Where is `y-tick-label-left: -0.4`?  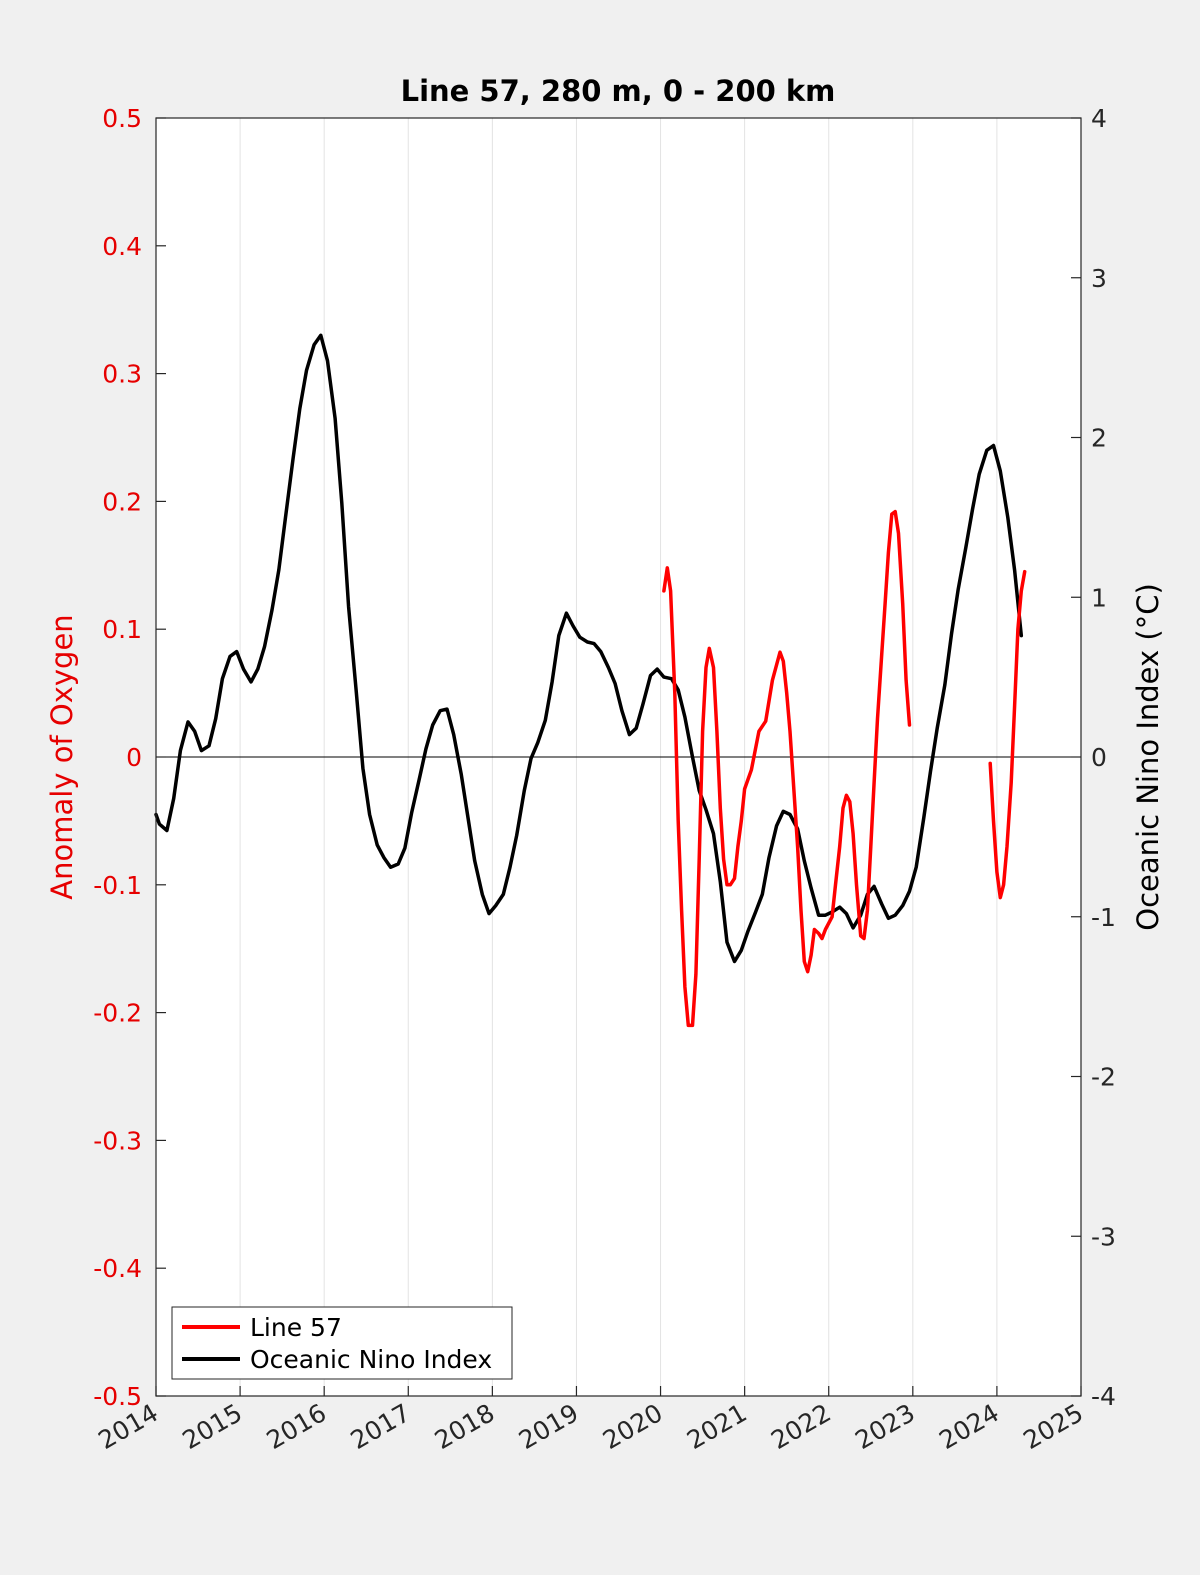
y-tick-label-left: -0.4 is located at coordinates (117, 1268).